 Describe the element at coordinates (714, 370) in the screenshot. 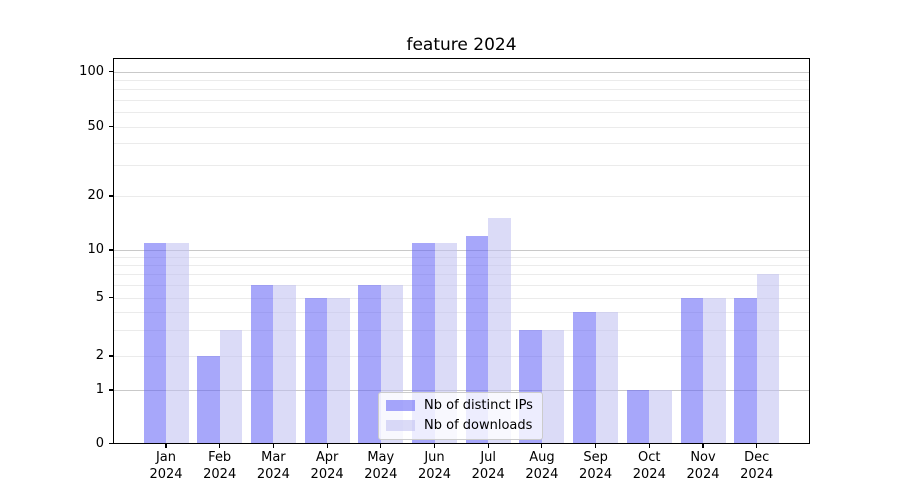

I see `bar-nov-2024-downloads` at that location.